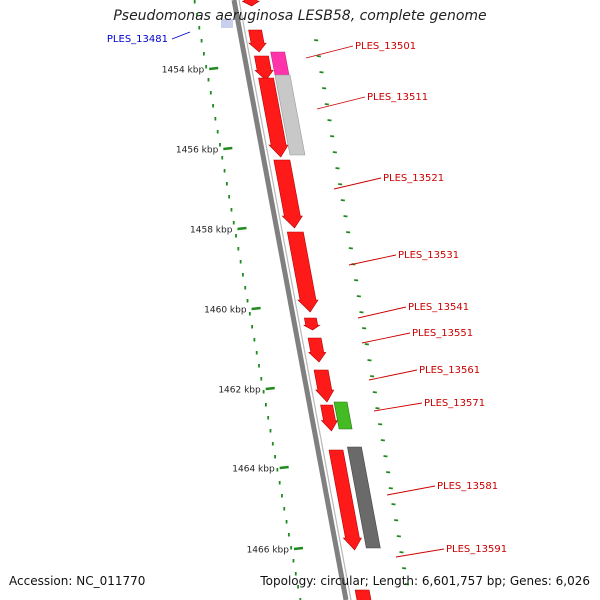  What do you see at coordinates (385, 46) in the screenshot?
I see `gene-label-ples-13501: PLES_13501` at bounding box center [385, 46].